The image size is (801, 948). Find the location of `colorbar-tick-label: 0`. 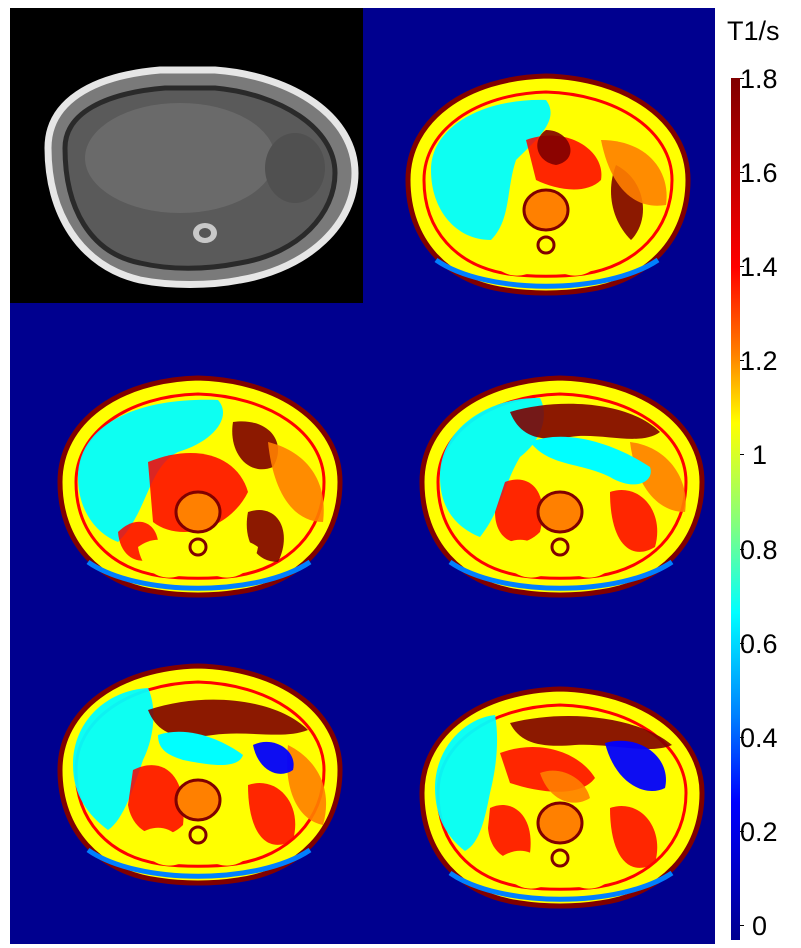

colorbar-tick-label: 0 is located at coordinates (760, 926).